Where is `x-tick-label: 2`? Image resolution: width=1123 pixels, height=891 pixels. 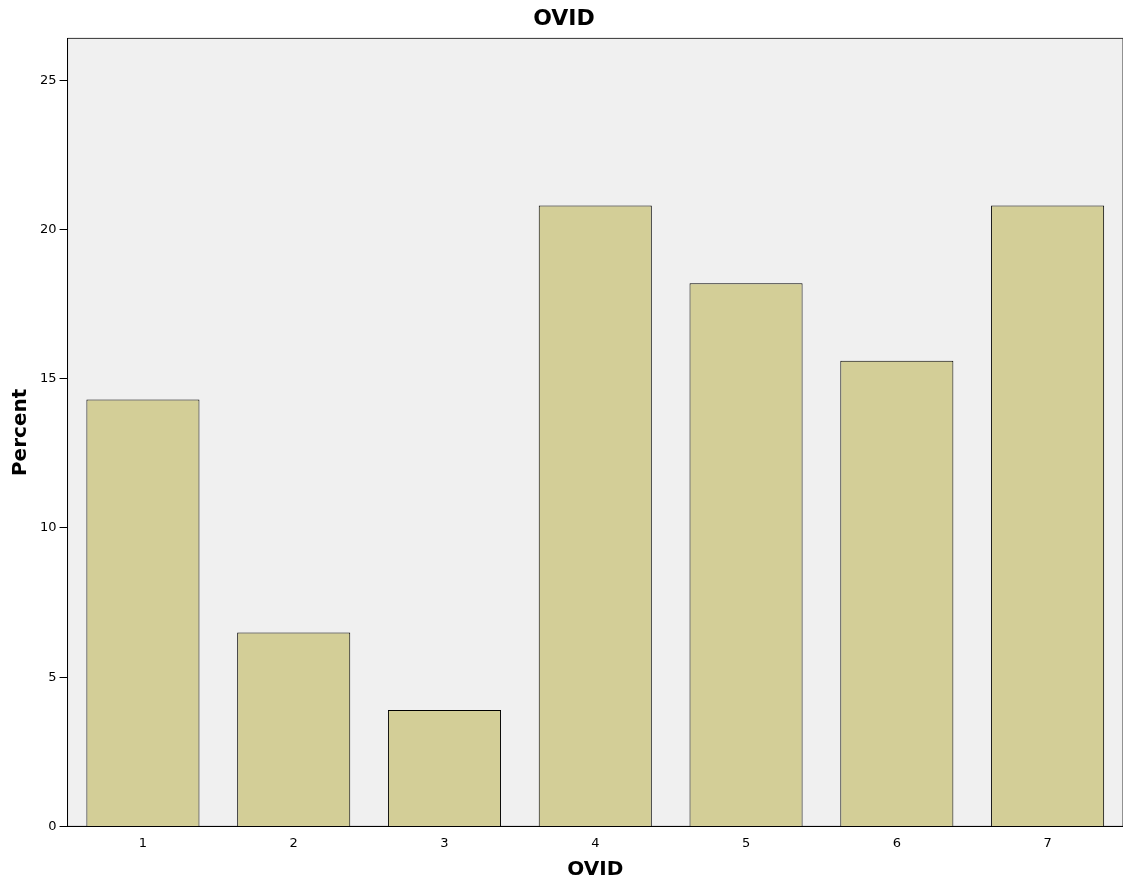
x-tick-label: 2 is located at coordinates (293, 842).